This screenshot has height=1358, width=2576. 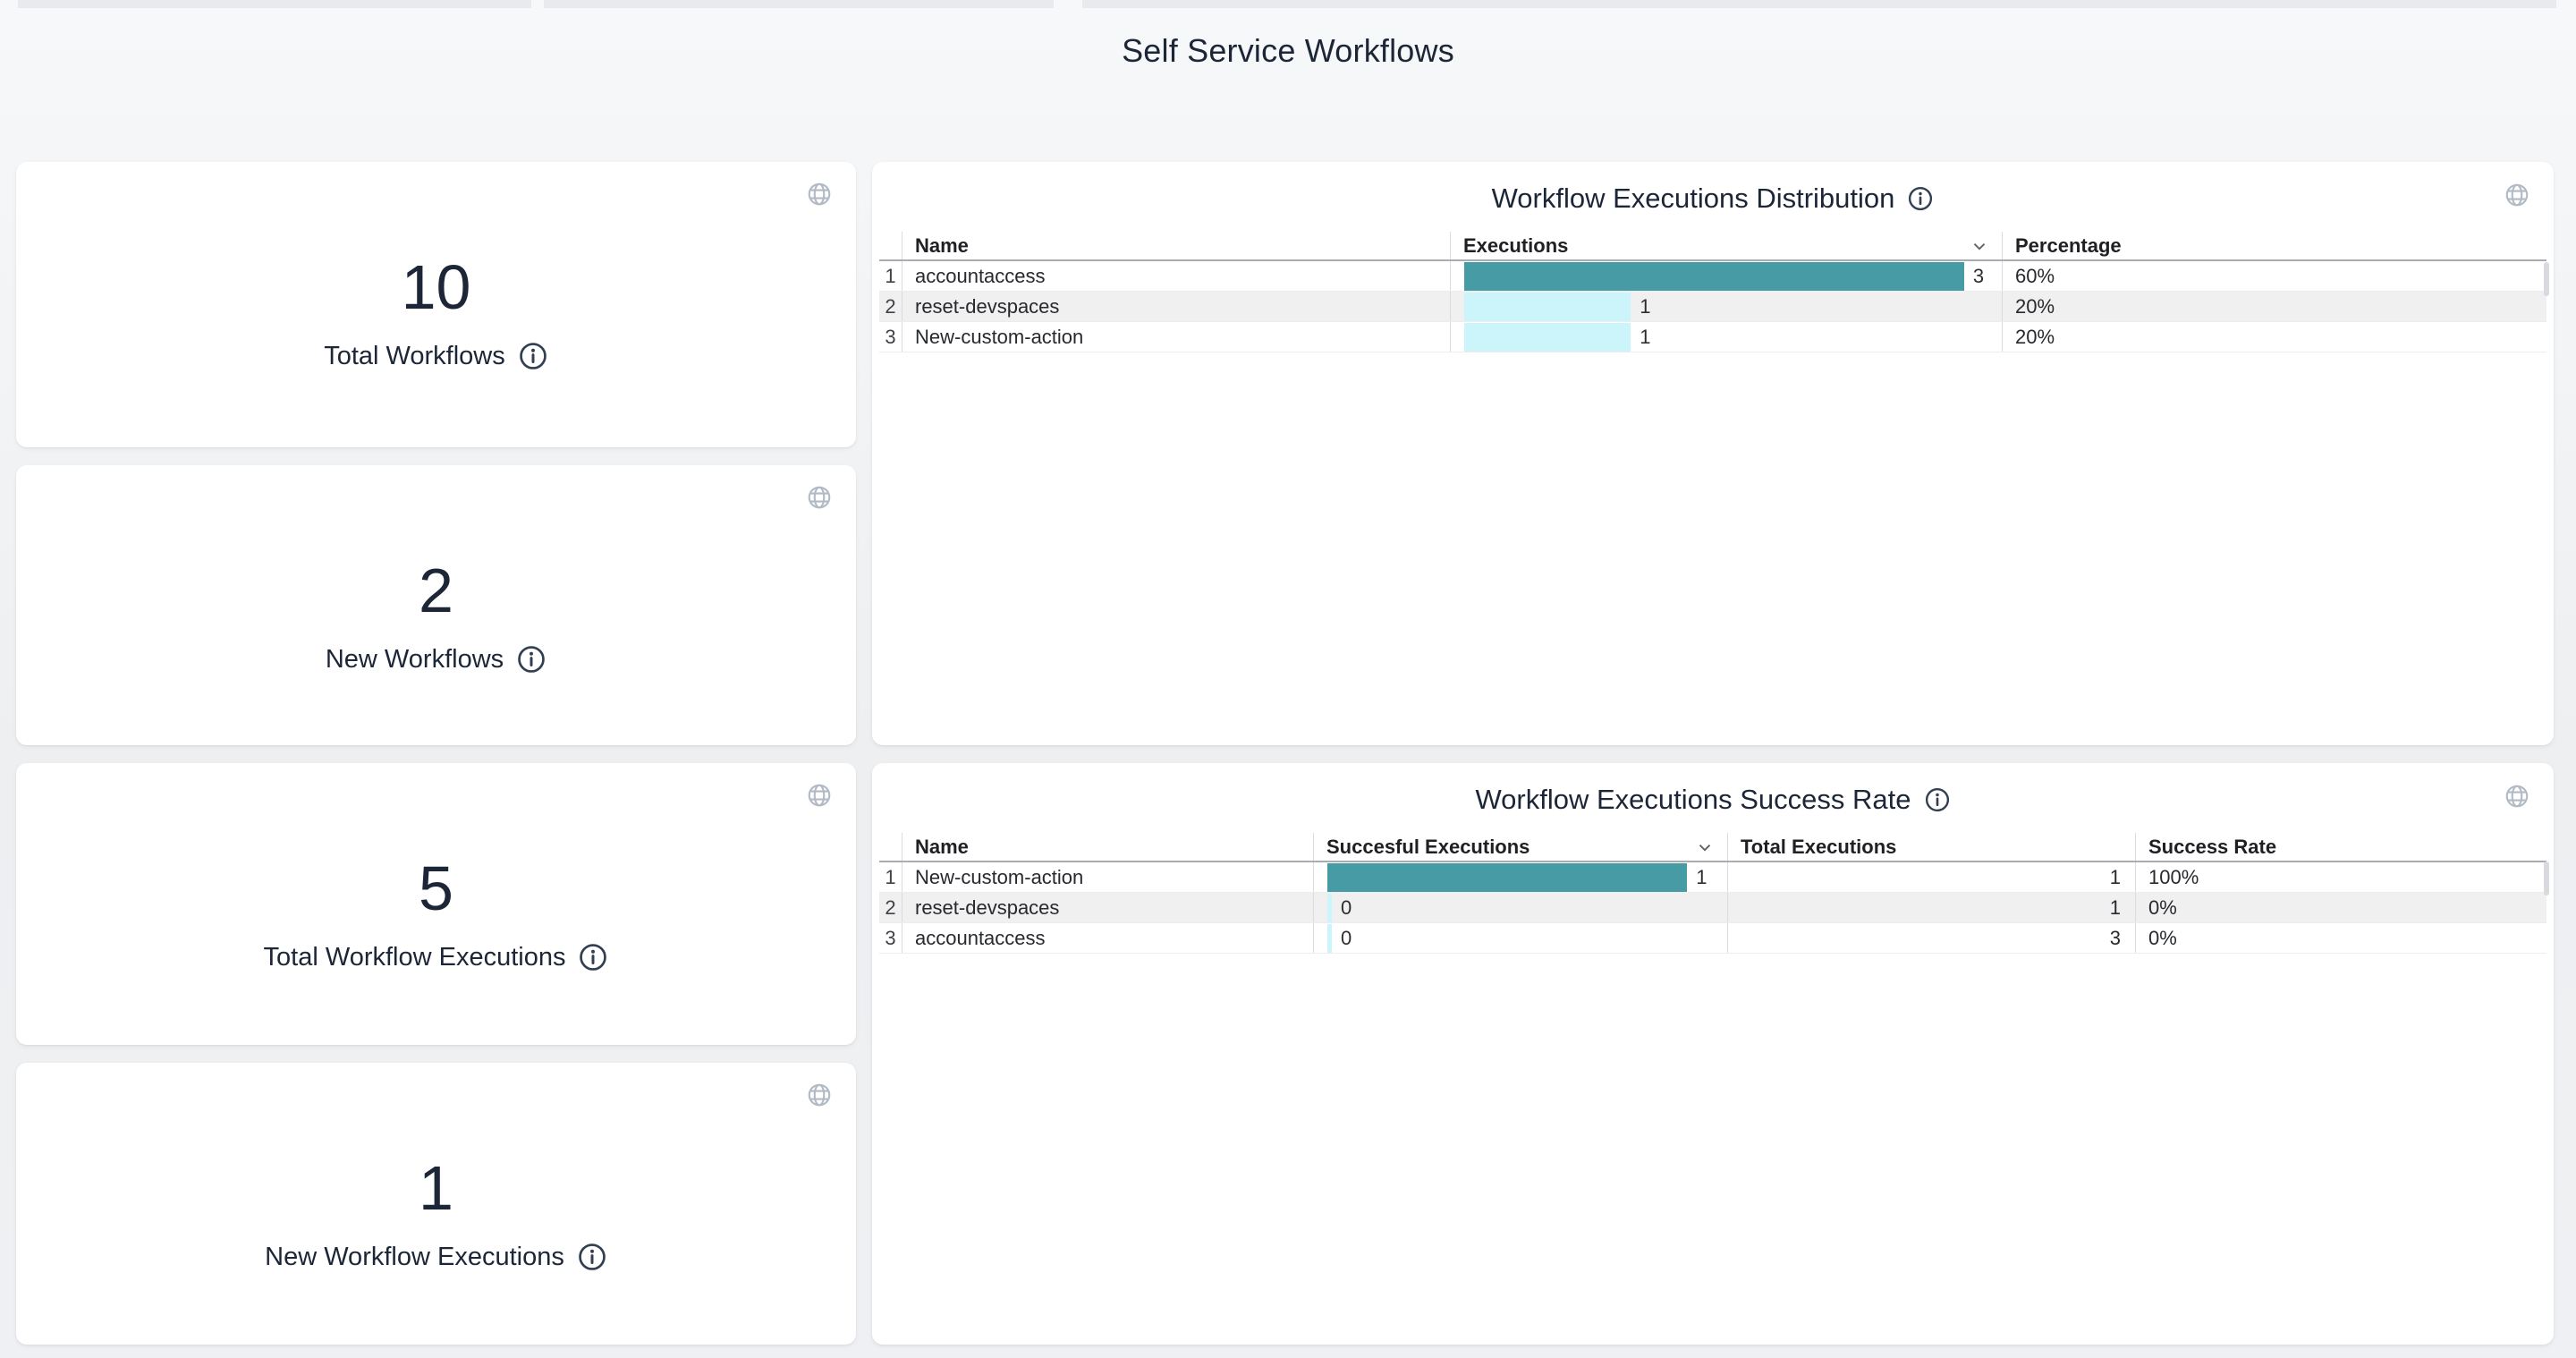 I want to click on stat-value: 1, so click(x=436, y=1188).